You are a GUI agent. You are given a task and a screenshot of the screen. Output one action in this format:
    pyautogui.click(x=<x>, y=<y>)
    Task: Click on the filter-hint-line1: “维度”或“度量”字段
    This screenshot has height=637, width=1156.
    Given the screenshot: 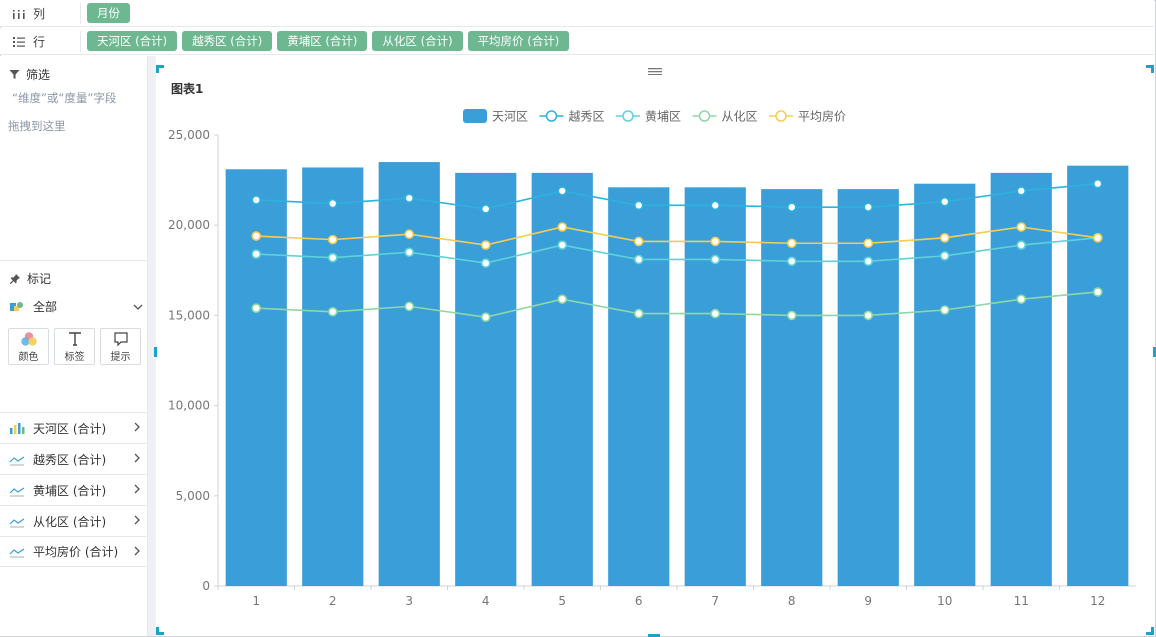 What is the action you would take?
    pyautogui.click(x=64, y=98)
    